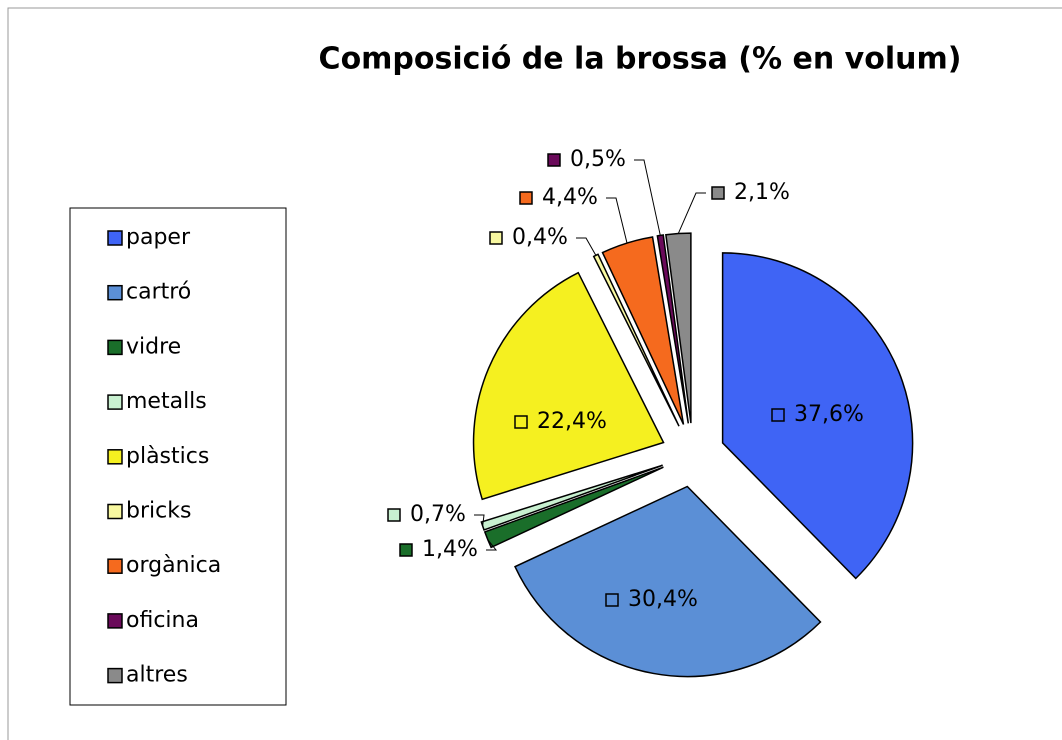 The image size is (1062, 740). Describe the element at coordinates (173, 565) in the screenshot. I see `legend-label: orgànica` at that location.